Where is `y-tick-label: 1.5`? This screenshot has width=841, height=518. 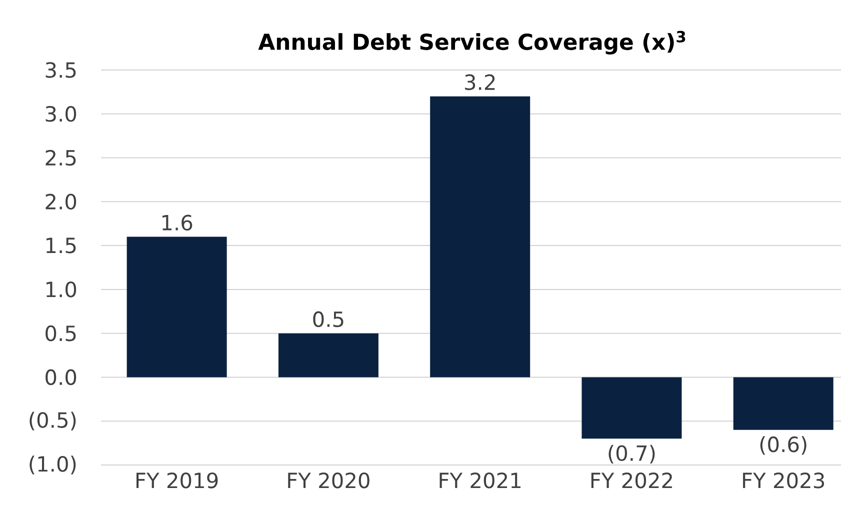
y-tick-label: 1.5 is located at coordinates (61, 246).